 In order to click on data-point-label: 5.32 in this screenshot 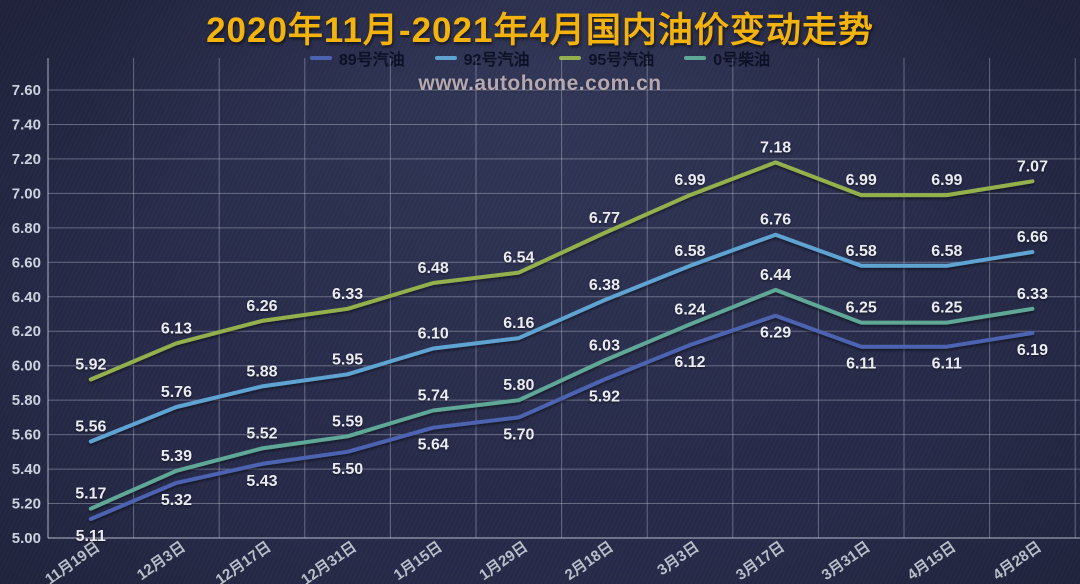, I will do `click(176, 500)`.